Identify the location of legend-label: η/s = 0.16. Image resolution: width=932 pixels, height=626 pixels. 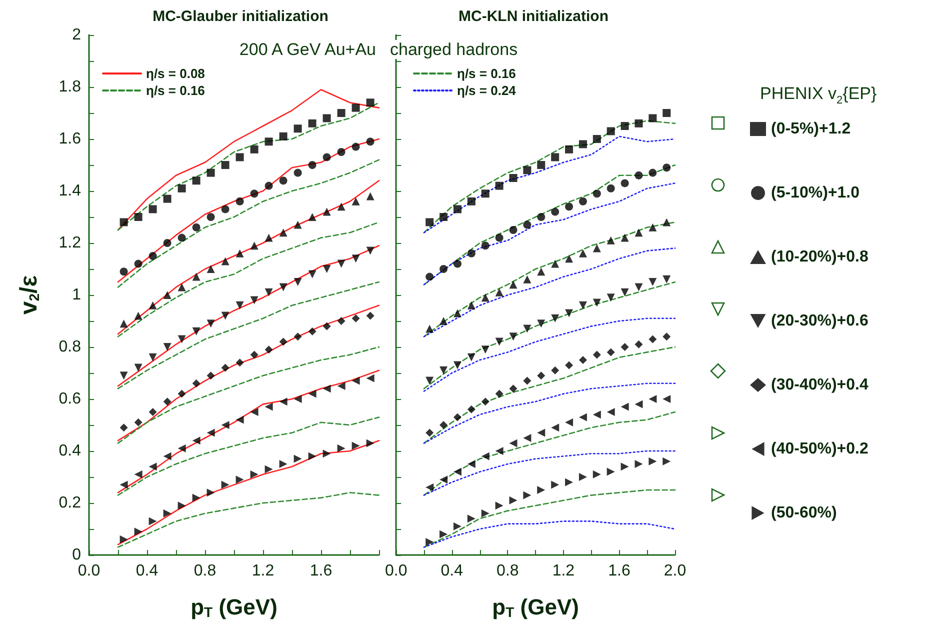
(175, 90).